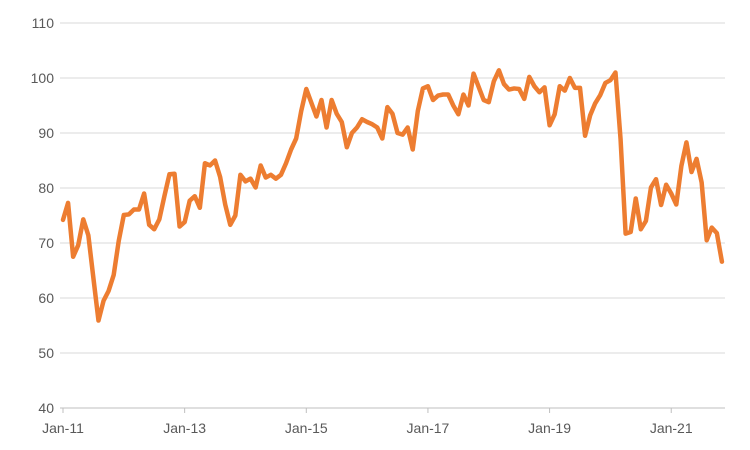 The height and width of the screenshot is (450, 750). Describe the element at coordinates (46, 298) in the screenshot. I see `y-tick-label: 60` at that location.